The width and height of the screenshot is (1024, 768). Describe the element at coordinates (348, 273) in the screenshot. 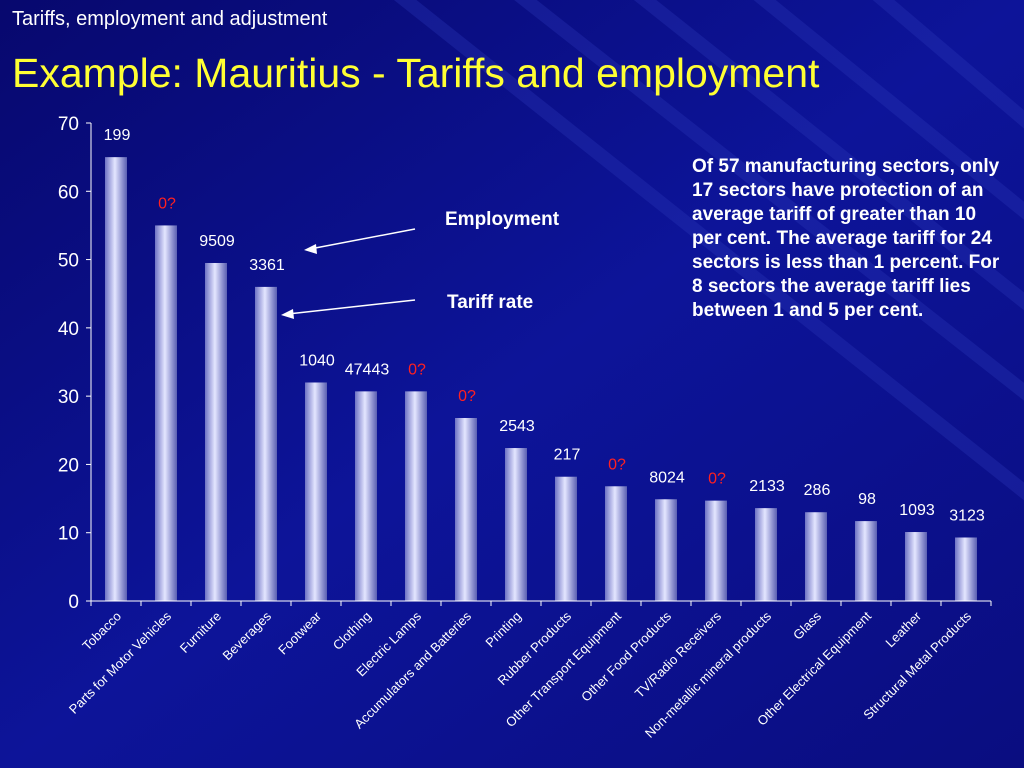

I see `callout-arrows` at that location.